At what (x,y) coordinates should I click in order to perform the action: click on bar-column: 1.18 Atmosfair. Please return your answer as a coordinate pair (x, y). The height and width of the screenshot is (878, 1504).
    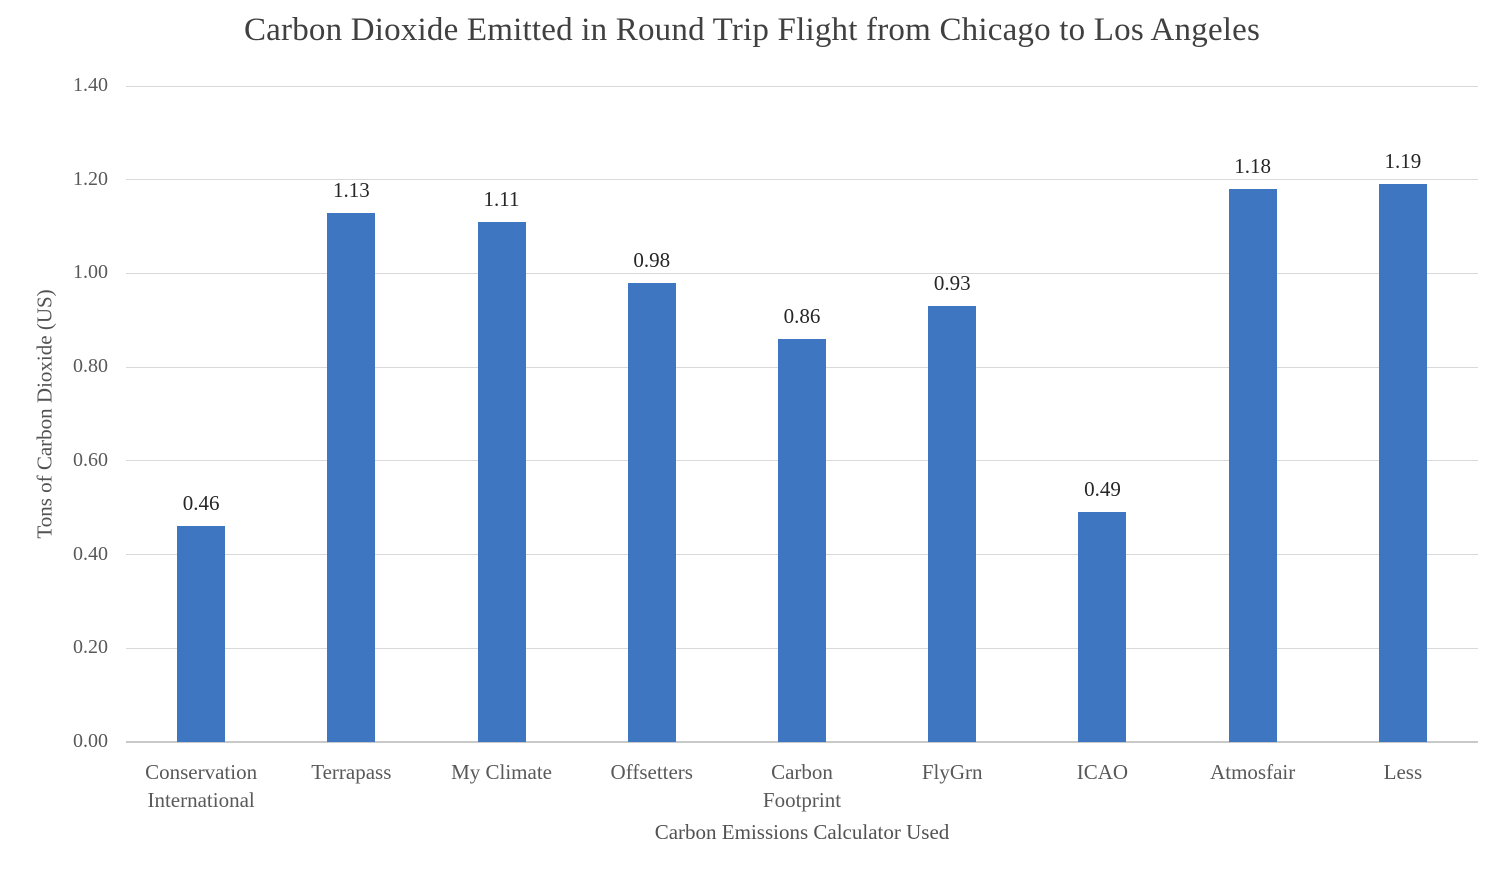
    Looking at the image, I should click on (1253, 435).